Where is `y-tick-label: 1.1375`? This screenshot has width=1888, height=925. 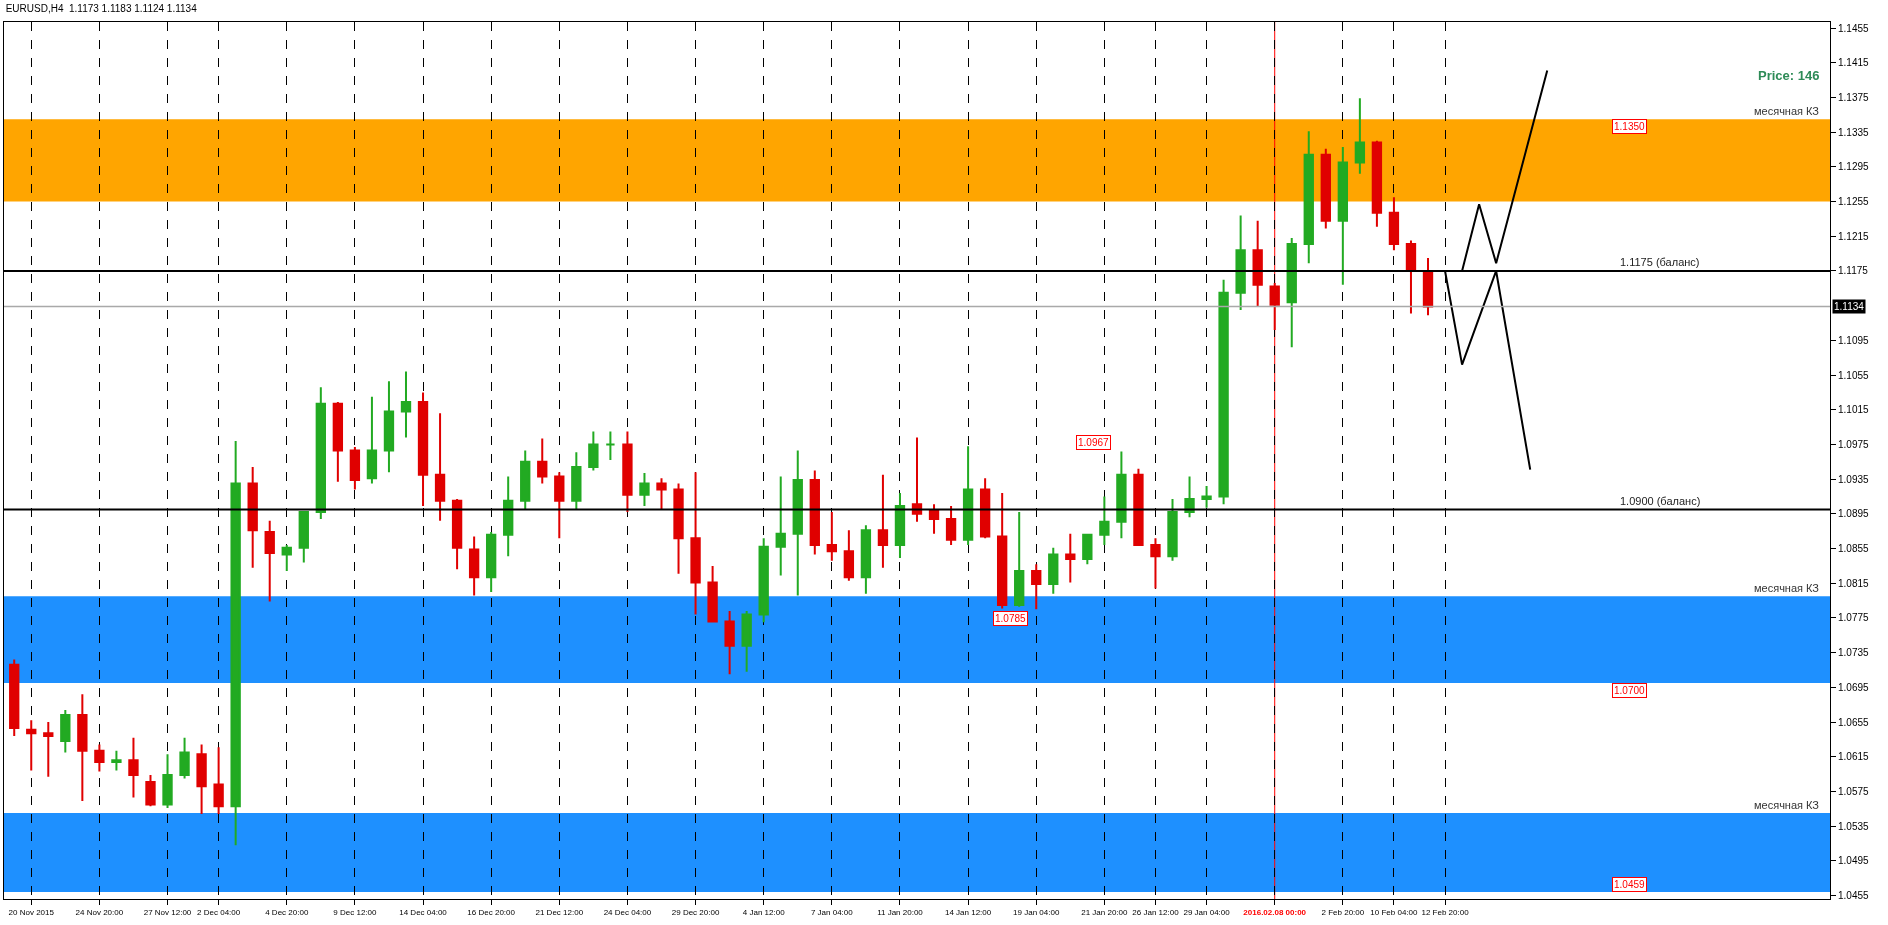
y-tick-label: 1.1375 is located at coordinates (1854, 97).